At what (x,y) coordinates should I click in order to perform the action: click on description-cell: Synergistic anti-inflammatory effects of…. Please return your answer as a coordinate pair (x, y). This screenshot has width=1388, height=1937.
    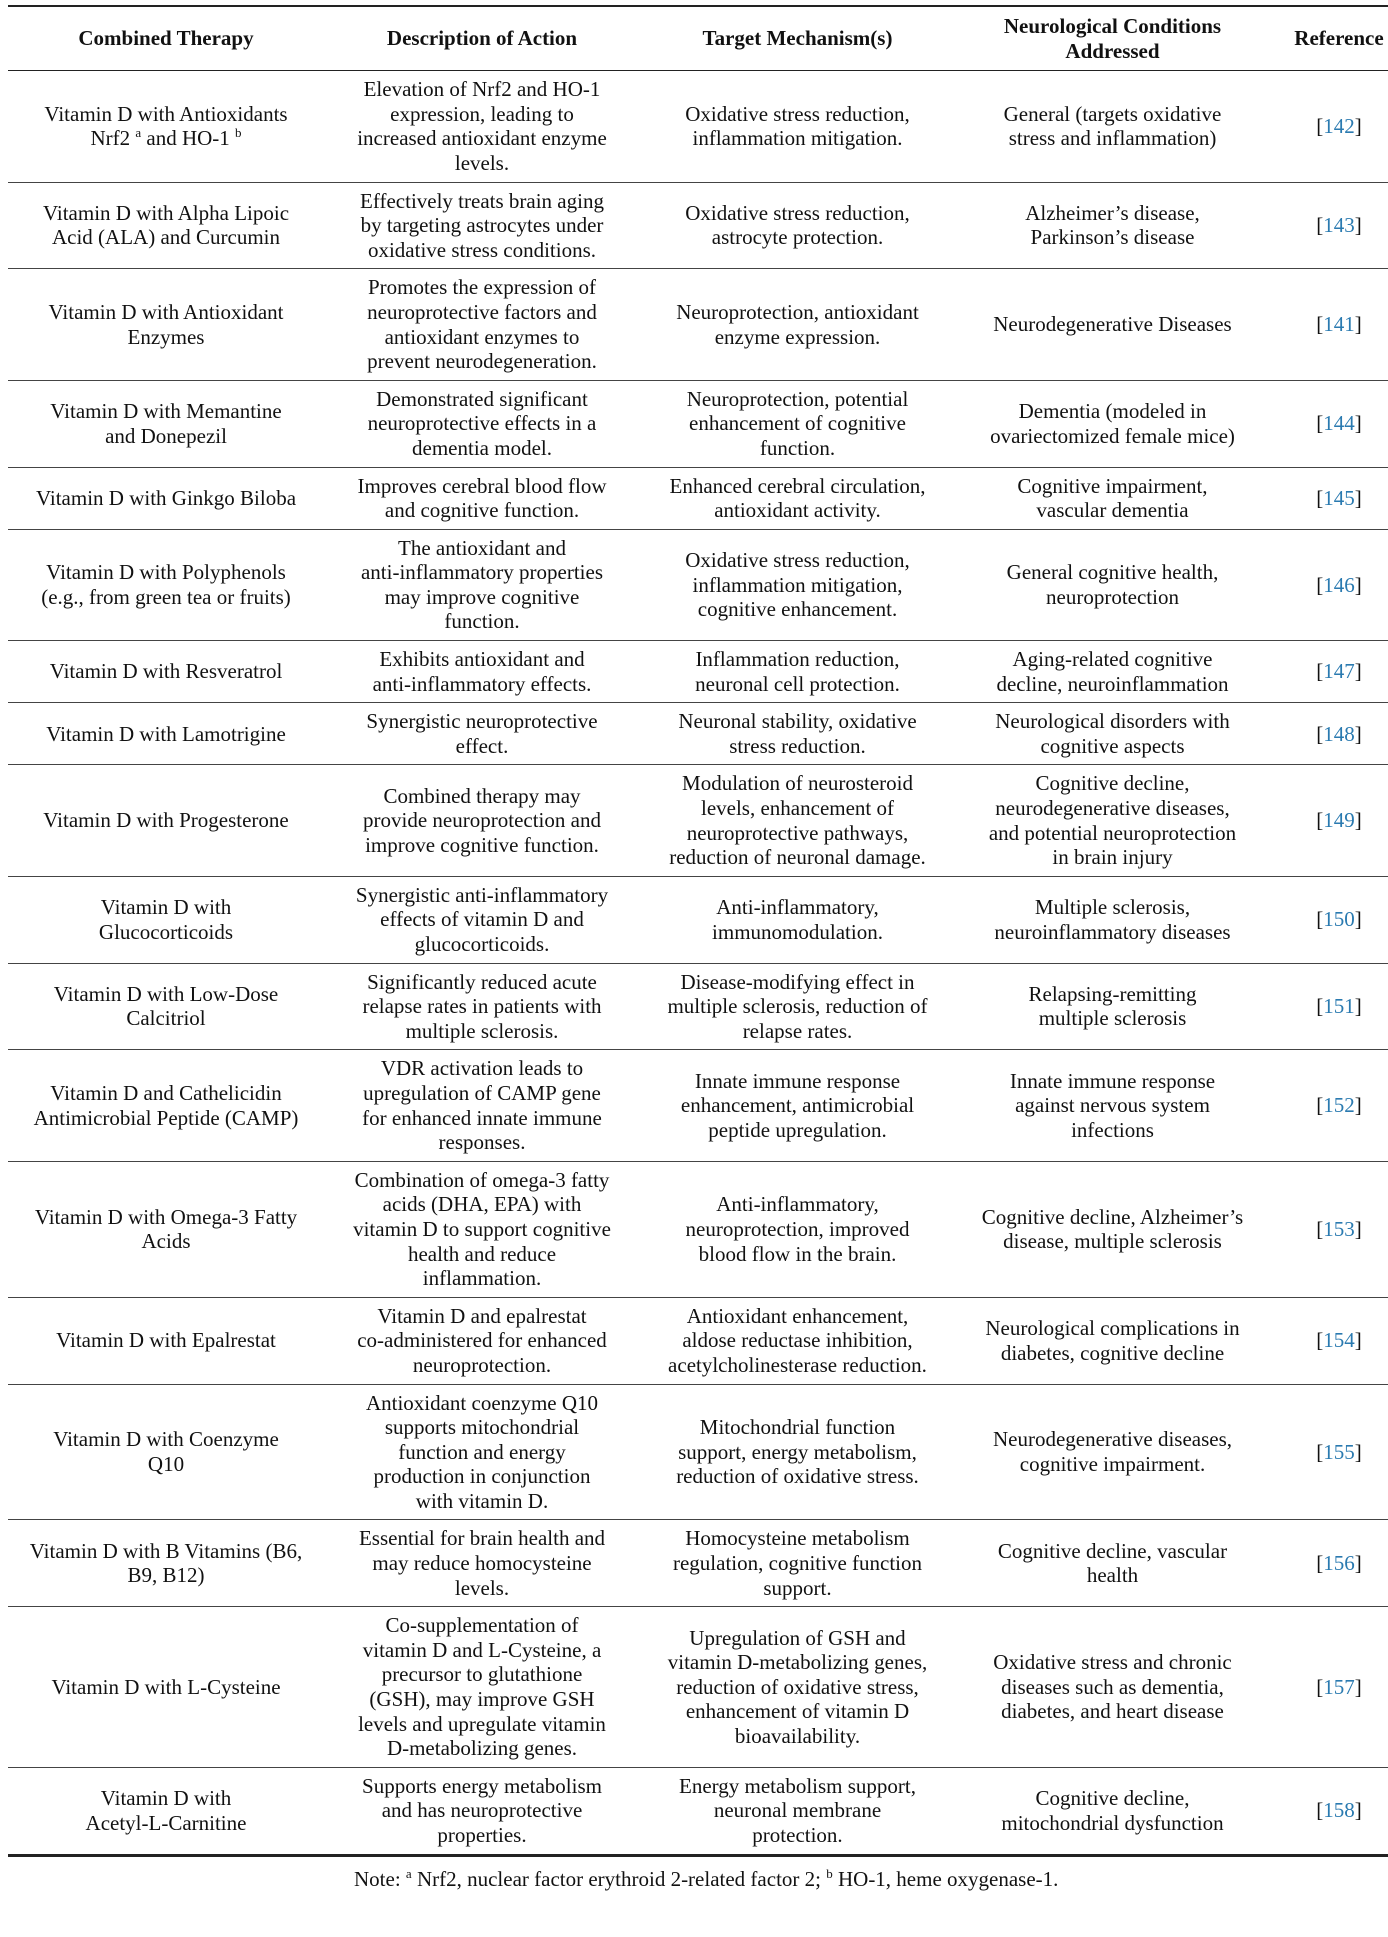
    Looking at the image, I should click on (482, 919).